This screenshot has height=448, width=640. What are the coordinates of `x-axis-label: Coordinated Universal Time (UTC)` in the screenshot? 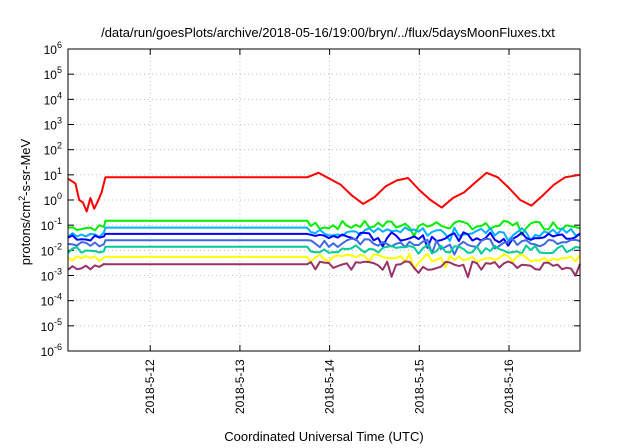 It's located at (323, 436).